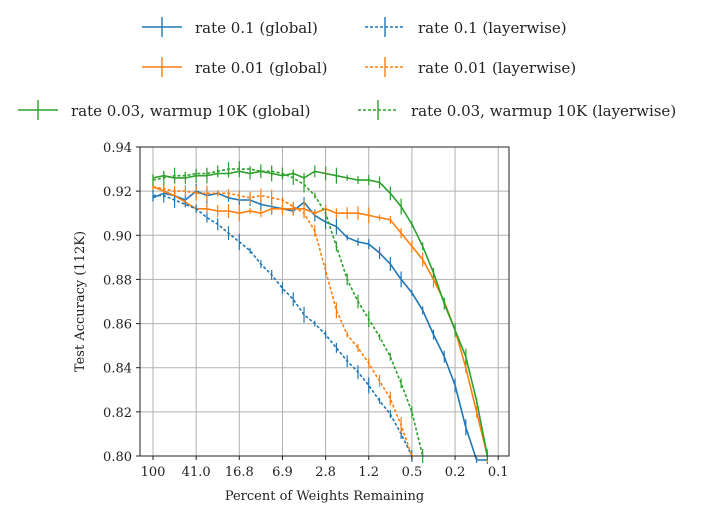 The width and height of the screenshot is (701, 518). I want to click on x-tick-label: 0.2, so click(455, 472).